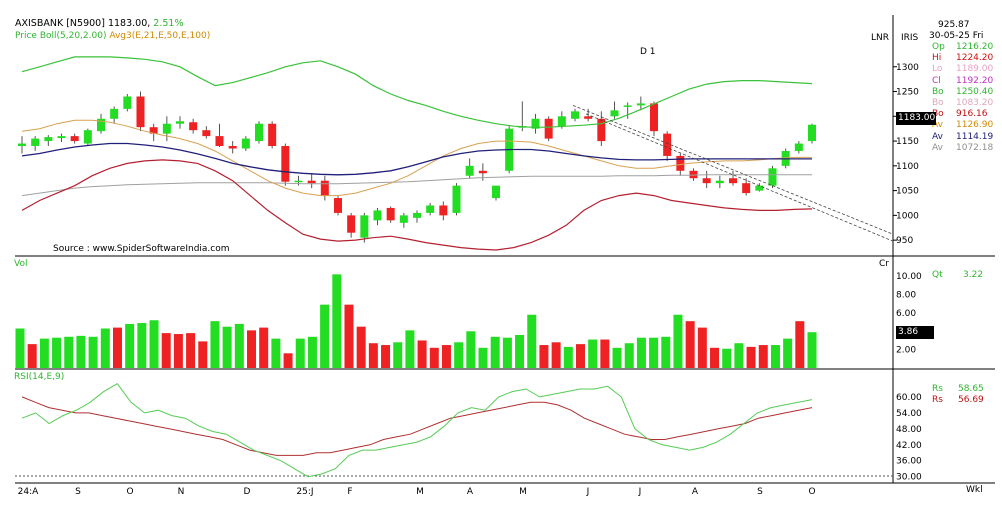  I want to click on period-label: Wkl, so click(974, 490).